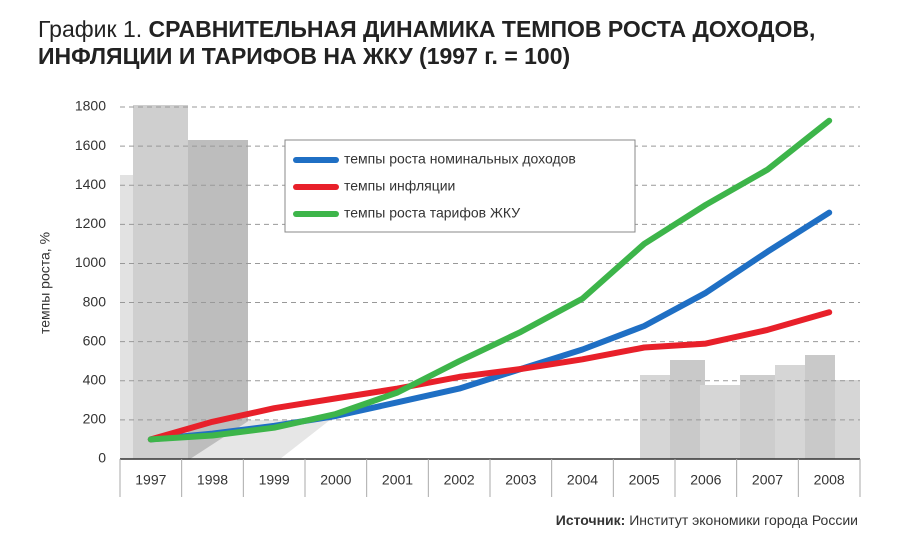  Describe the element at coordinates (432, 213) in the screenshot. I see `legend-label: темпы роста тарифов ЖКУ` at that location.